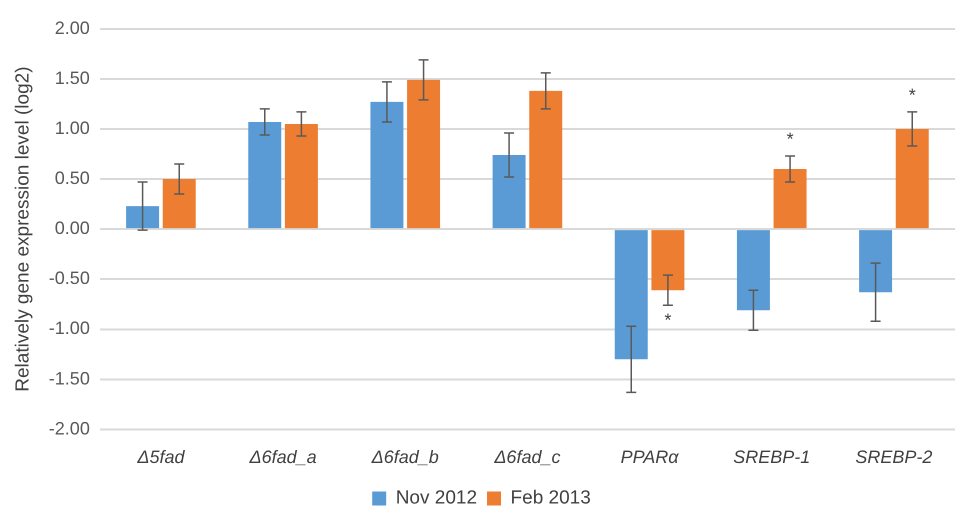 The width and height of the screenshot is (973, 526). What do you see at coordinates (437, 498) in the screenshot?
I see `legend-label: Nov 2012` at bounding box center [437, 498].